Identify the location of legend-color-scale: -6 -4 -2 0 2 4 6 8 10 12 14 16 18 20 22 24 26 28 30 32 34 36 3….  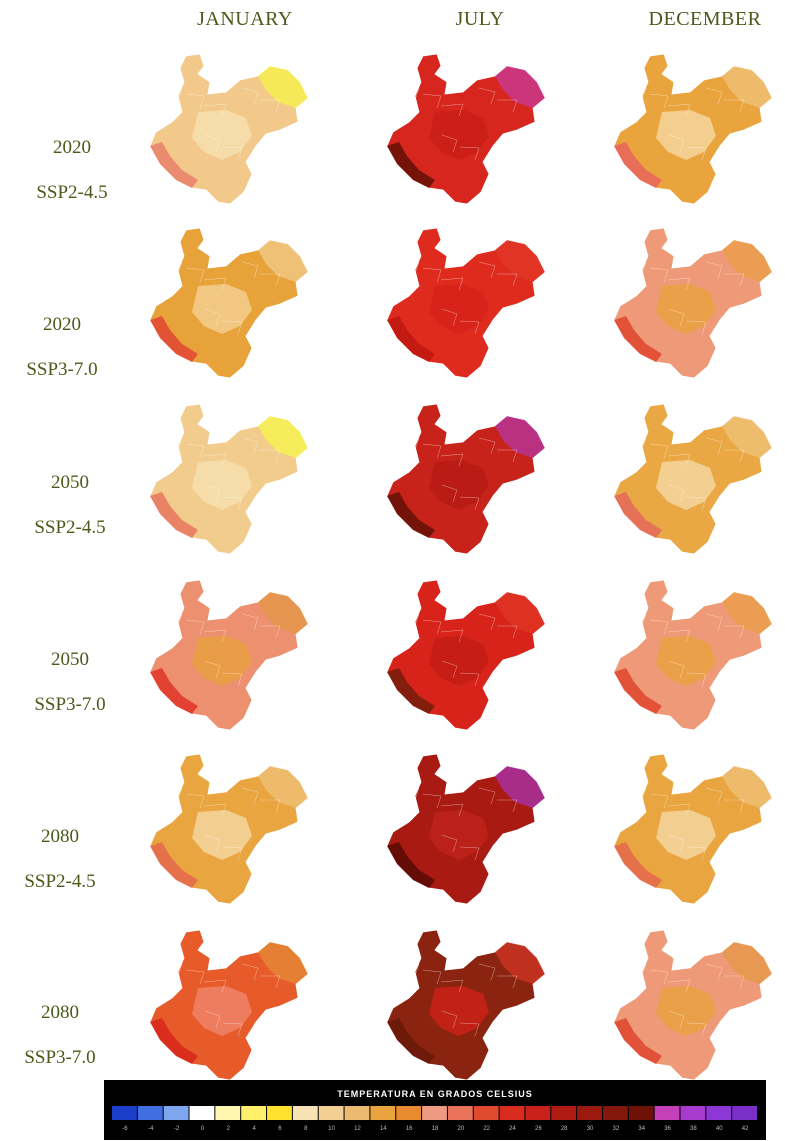
(434, 1119).